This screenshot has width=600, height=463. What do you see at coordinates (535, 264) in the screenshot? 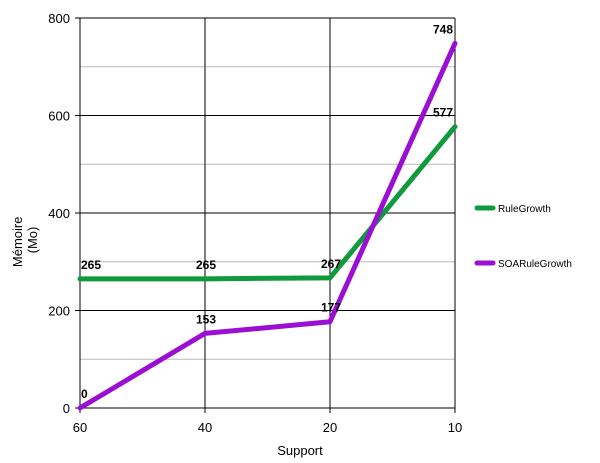
I see `legend-label-soarulegrowth: SOARuleGrowth` at bounding box center [535, 264].